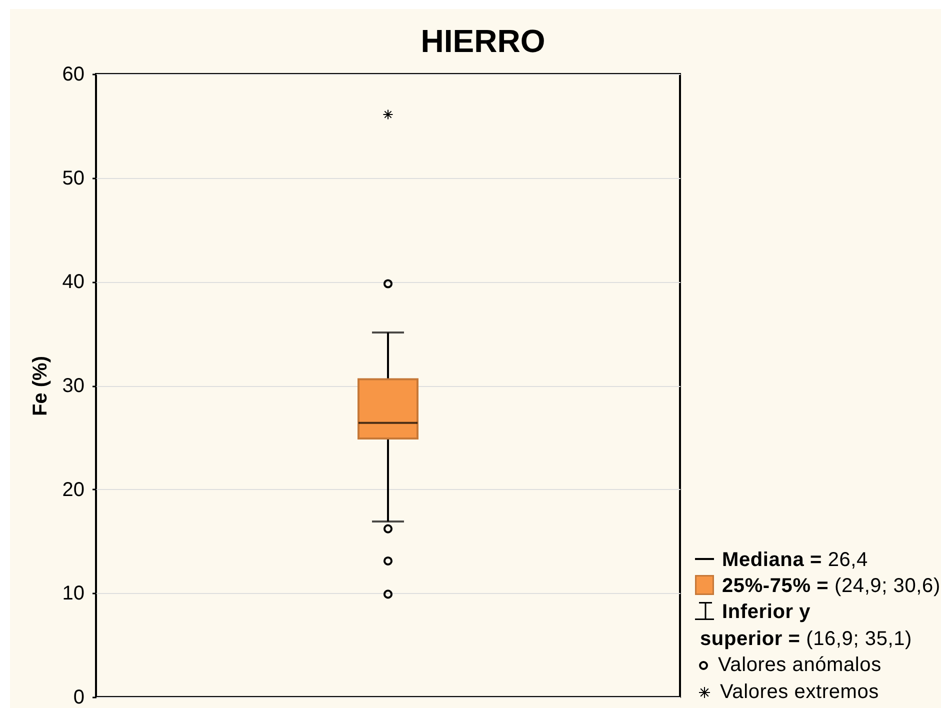  I want to click on y-tick-label: 60, so click(73, 75).